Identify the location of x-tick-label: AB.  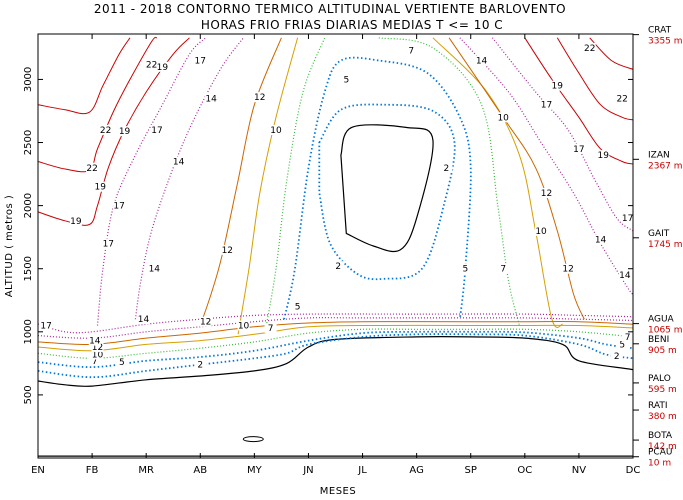
(200, 470).